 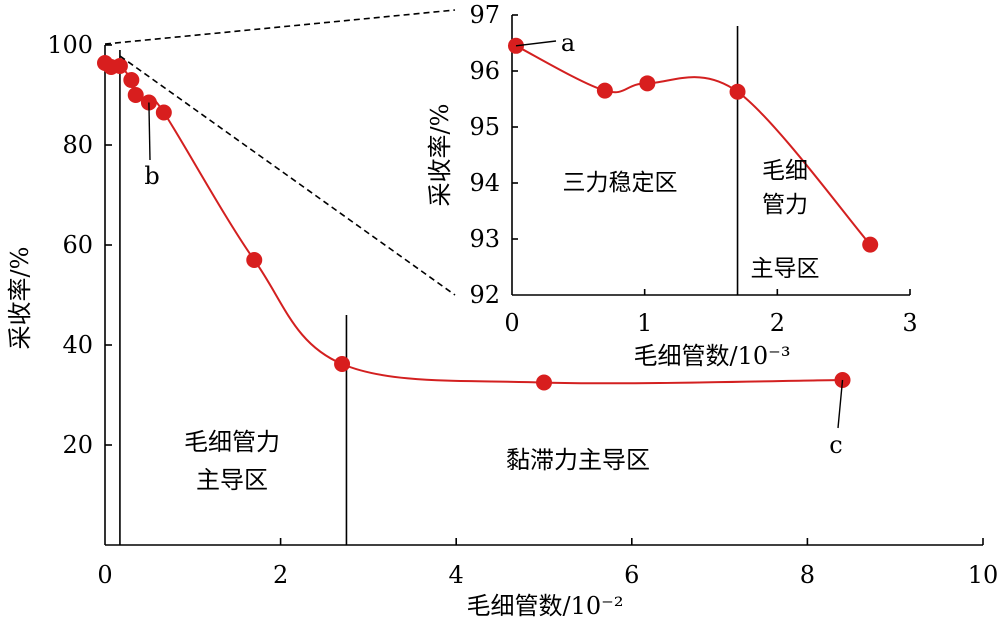 What do you see at coordinates (77, 445) in the screenshot?
I see `main-y-tick-label: 20` at bounding box center [77, 445].